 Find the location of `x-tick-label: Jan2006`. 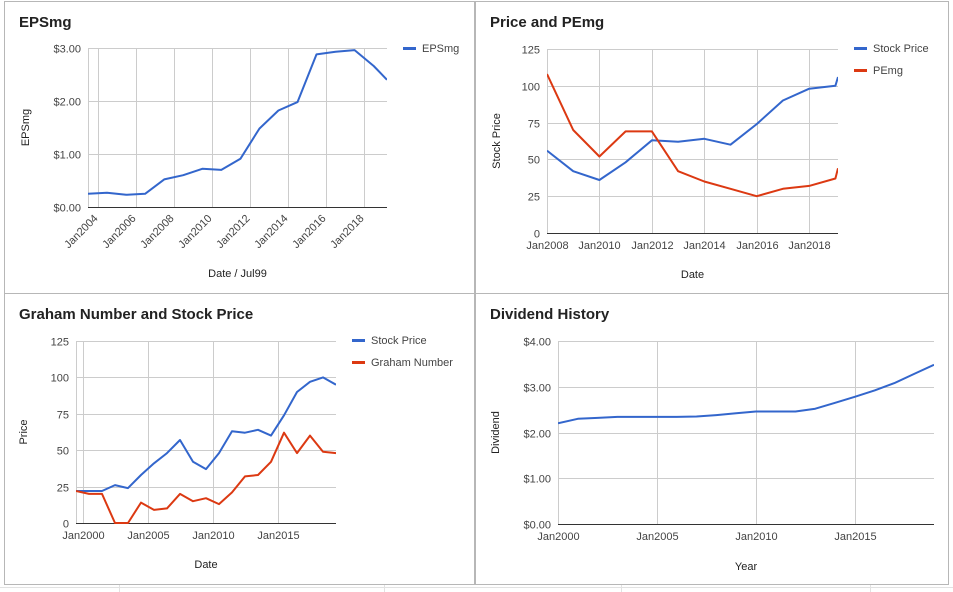

x-tick-label: Jan2006 is located at coordinates (119, 232).